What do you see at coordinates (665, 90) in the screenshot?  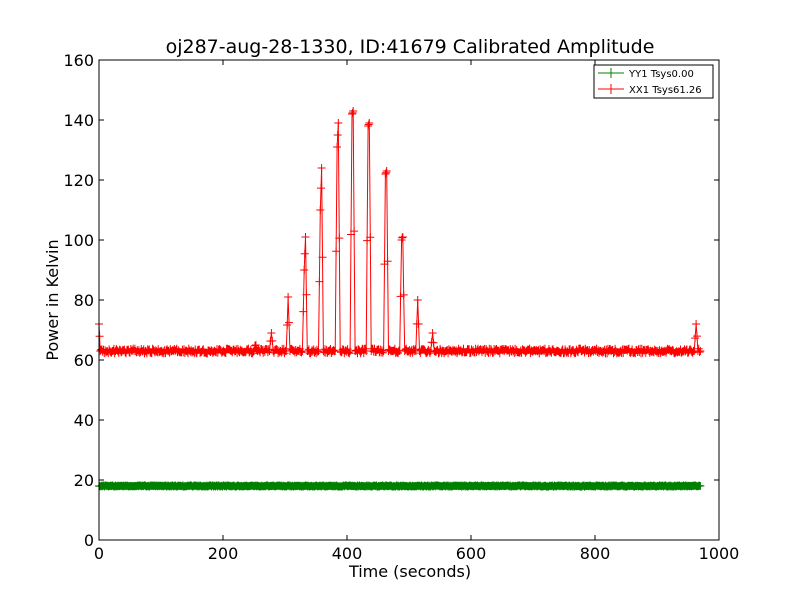 I see `legend-label-xx1: XX1 Tsys61.26` at bounding box center [665, 90].